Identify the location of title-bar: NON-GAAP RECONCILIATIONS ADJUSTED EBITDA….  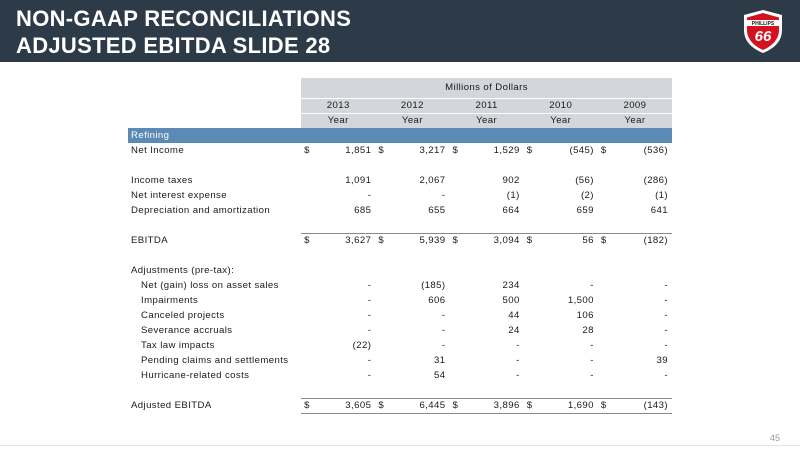
(400, 31).